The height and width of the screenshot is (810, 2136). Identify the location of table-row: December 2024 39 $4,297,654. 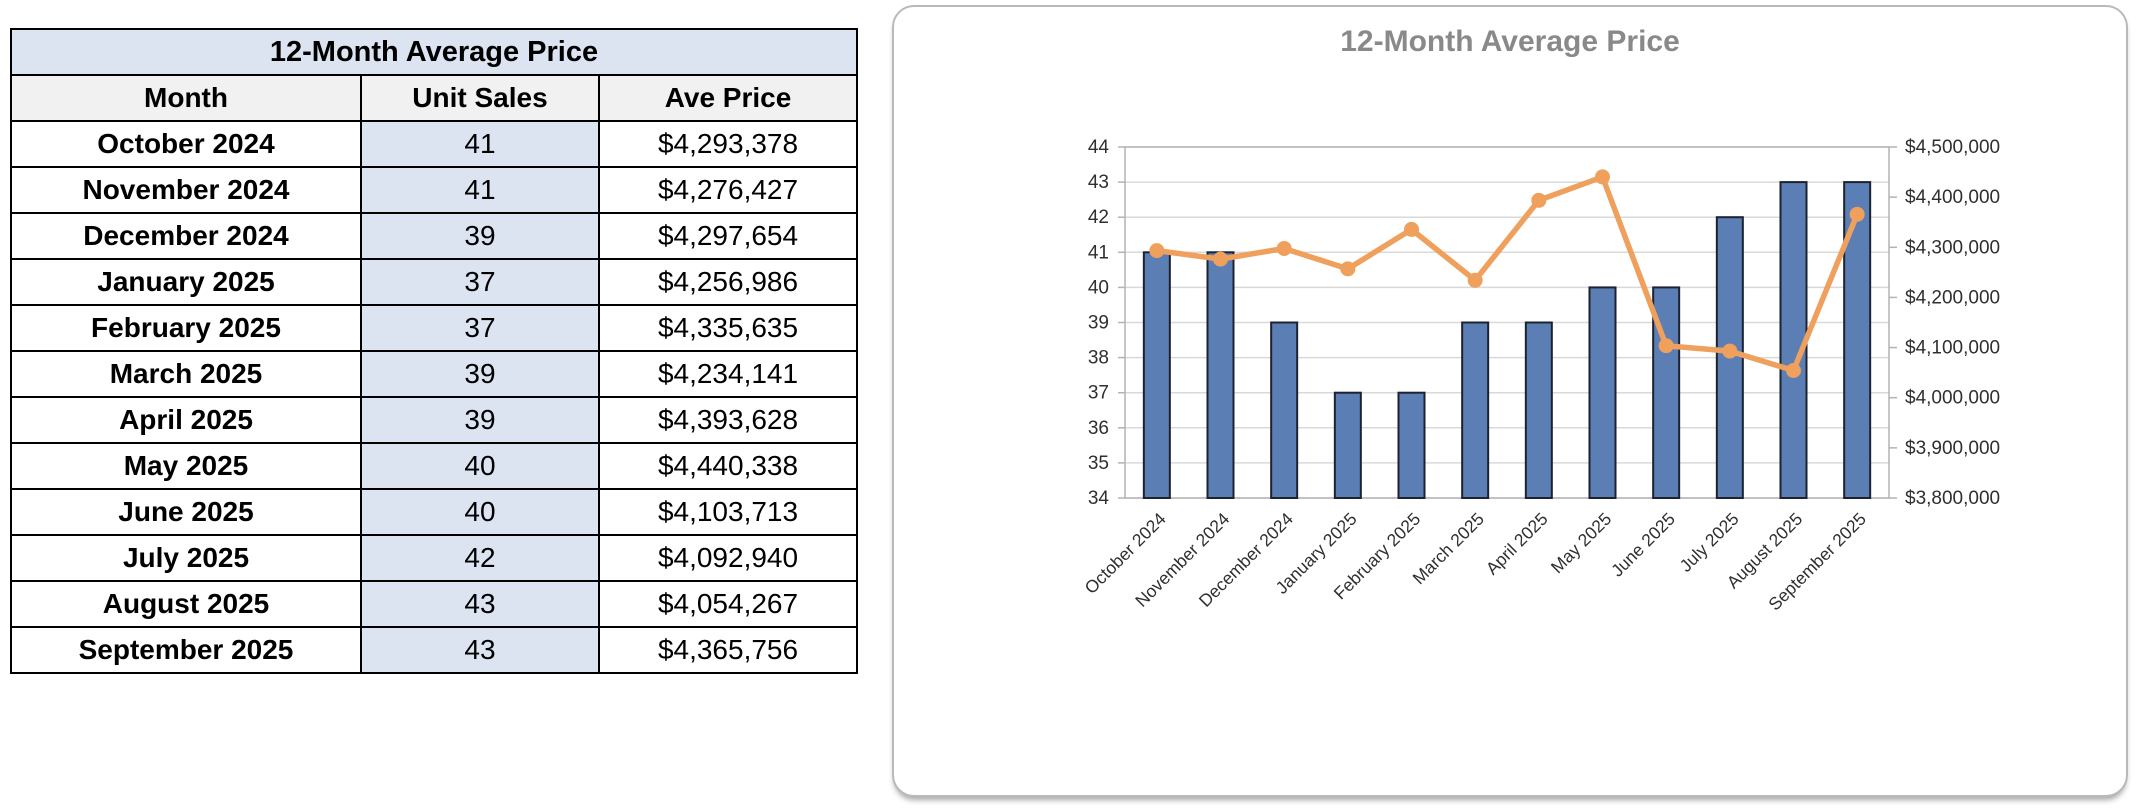
(434, 236).